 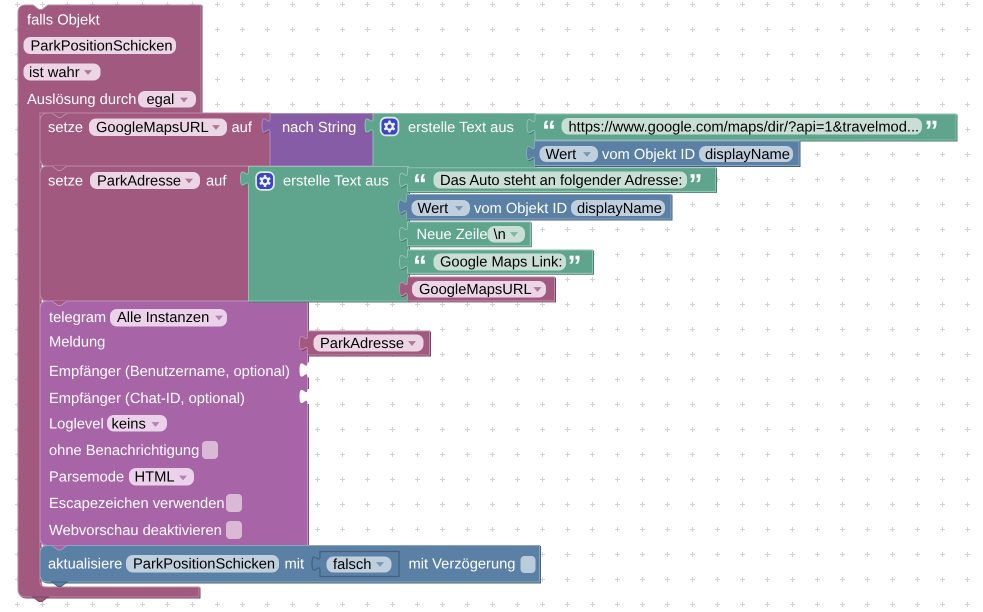 I want to click on svg-text: ohne Benachrichtigung, so click(x=124, y=451).